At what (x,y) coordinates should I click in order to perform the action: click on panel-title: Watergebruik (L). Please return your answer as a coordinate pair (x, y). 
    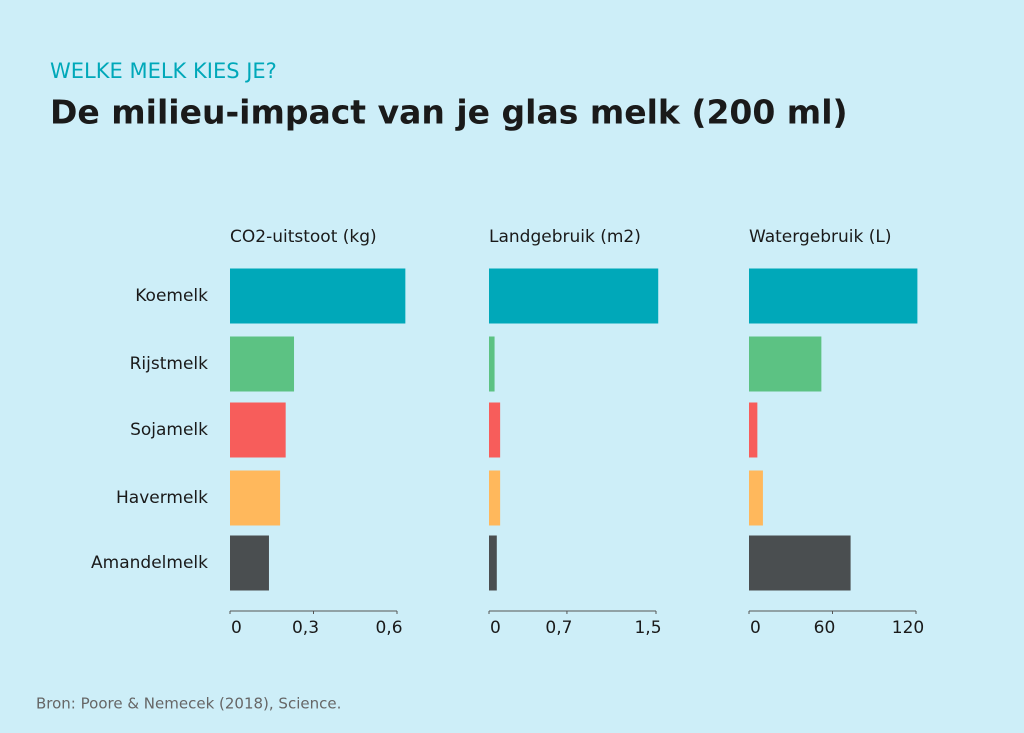
    Looking at the image, I should click on (820, 237).